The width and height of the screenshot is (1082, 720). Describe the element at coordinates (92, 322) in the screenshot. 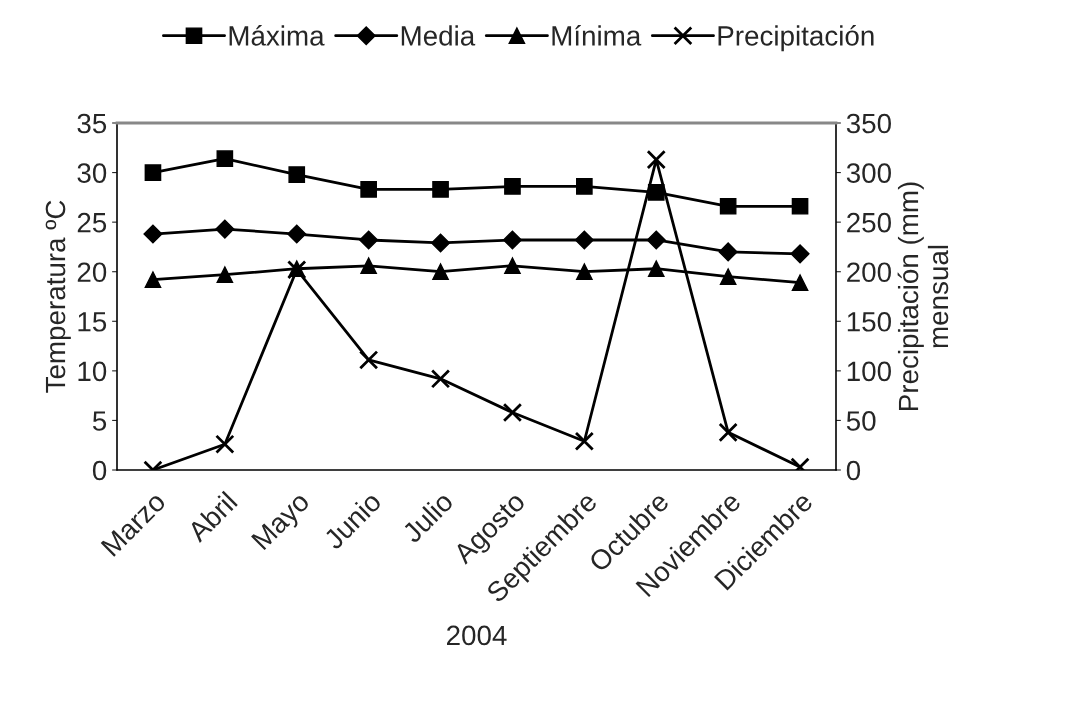

I see `y-tick-label: 15` at that location.